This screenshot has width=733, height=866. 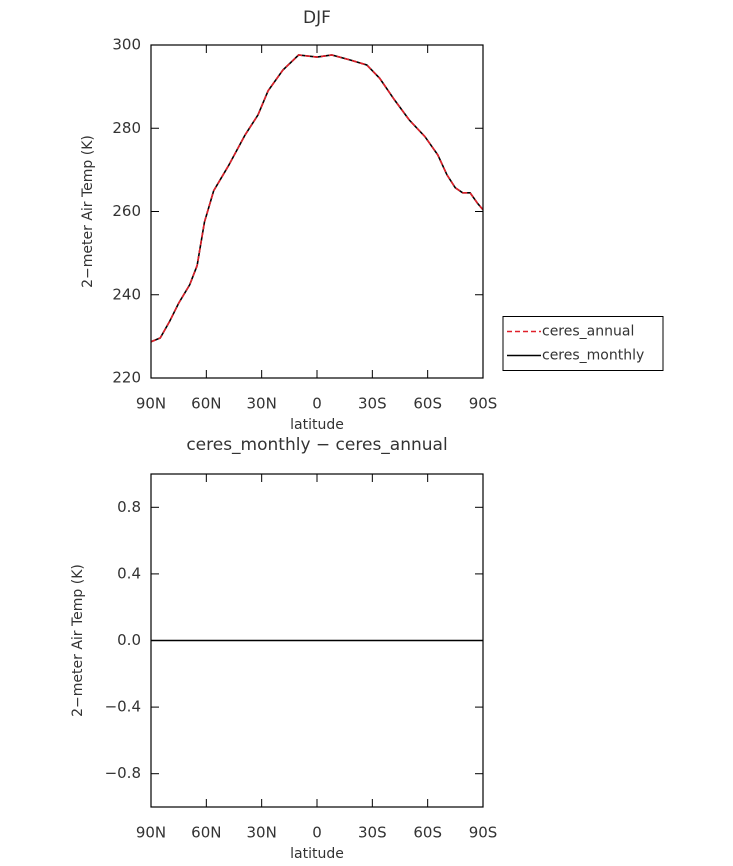 What do you see at coordinates (123, 773) in the screenshot?
I see `y-tick-label: −0.8` at bounding box center [123, 773].